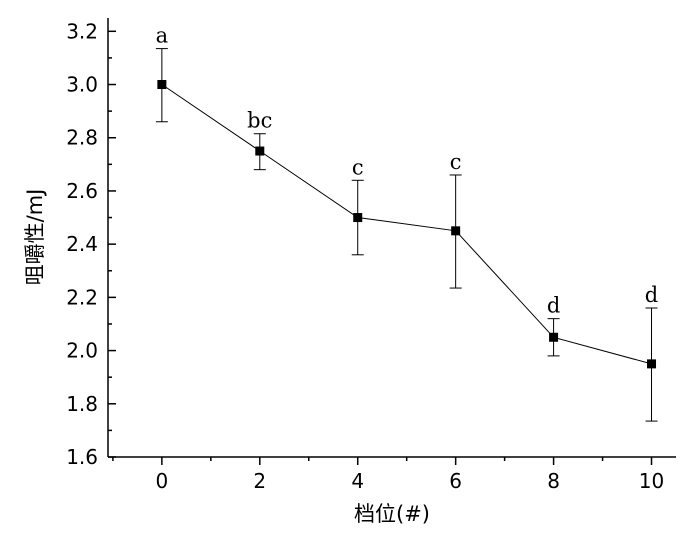 The height and width of the screenshot is (535, 700). I want to click on y-axis-ticks: 1.6 1.8 2.0 2.2 2.4 2.6 2.8 3.0 3.2, so click(91, 244).